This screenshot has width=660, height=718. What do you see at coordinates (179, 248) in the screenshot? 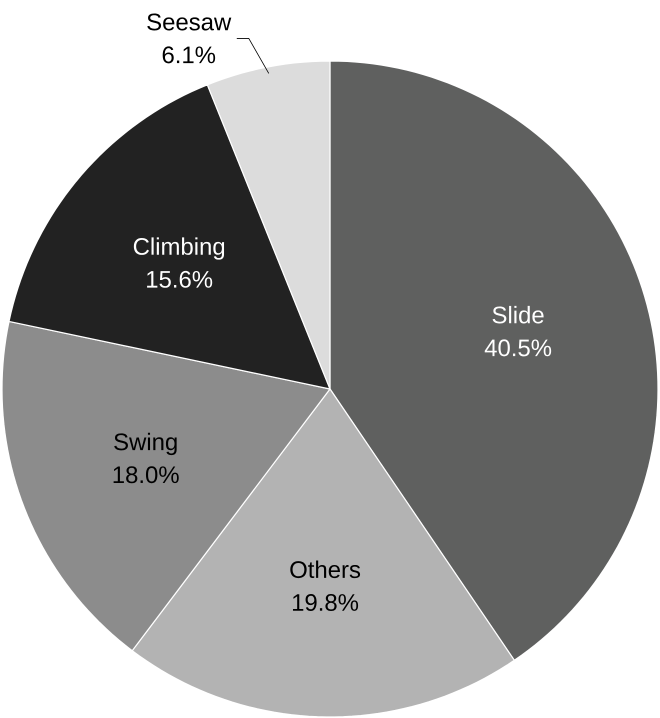
I see `slice-label: Climbing` at bounding box center [179, 248].